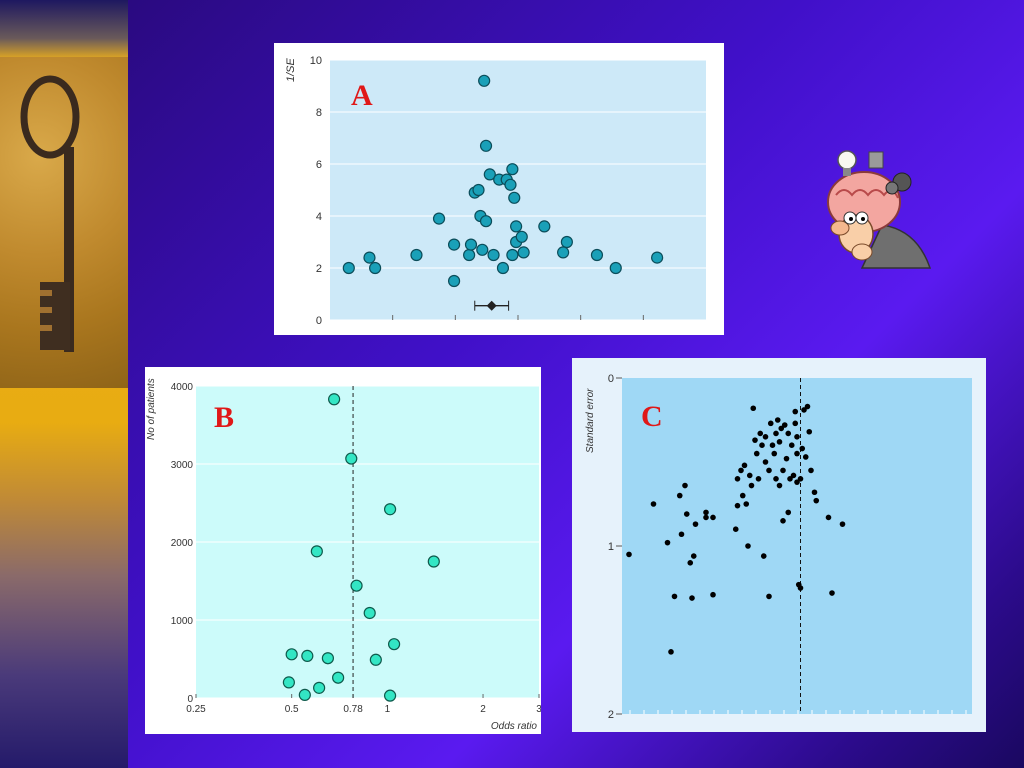 Image resolution: width=1024 pixels, height=768 pixels. I want to click on x-axis-label: Odds ratio, so click(514, 726).